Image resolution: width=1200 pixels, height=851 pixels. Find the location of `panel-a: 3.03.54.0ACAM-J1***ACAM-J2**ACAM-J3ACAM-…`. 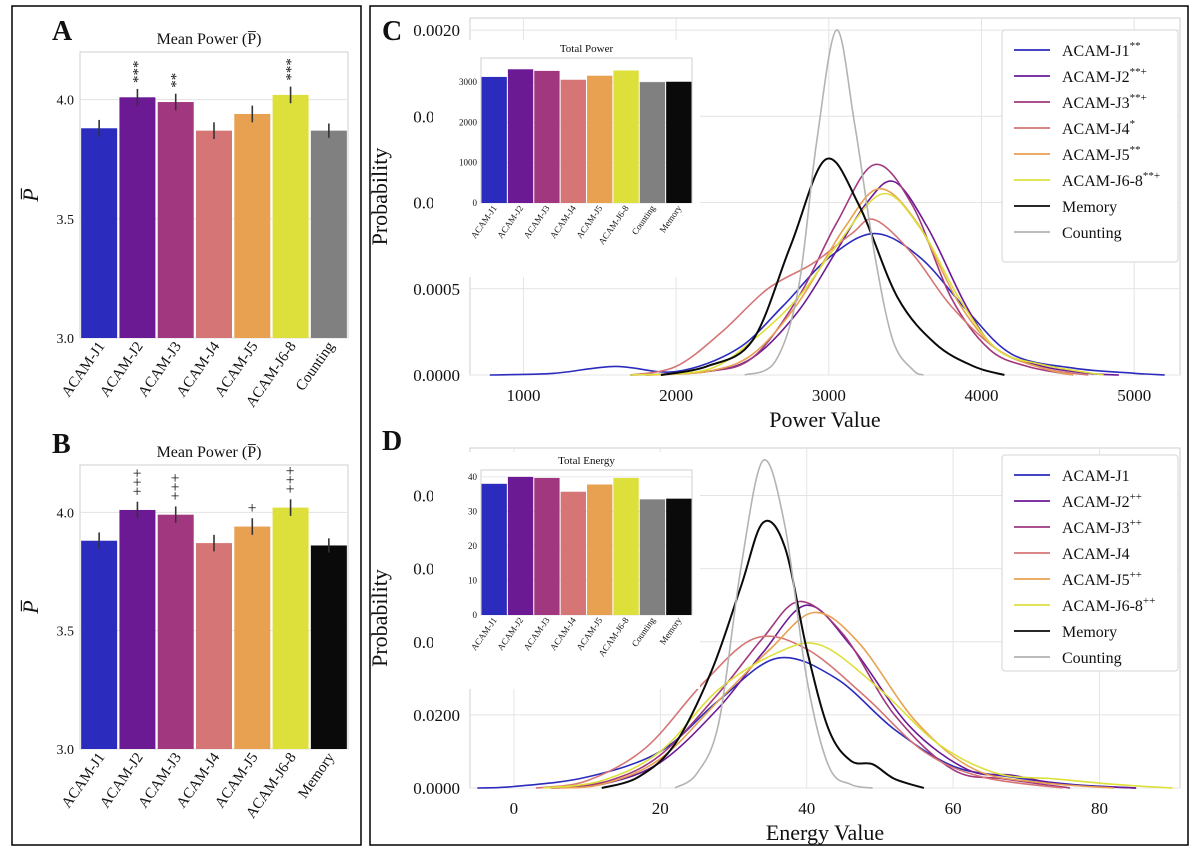

panel-a: 3.03.54.0ACAM-J1***ACAM-J2**ACAM-J3ACAM-… is located at coordinates (183, 213).